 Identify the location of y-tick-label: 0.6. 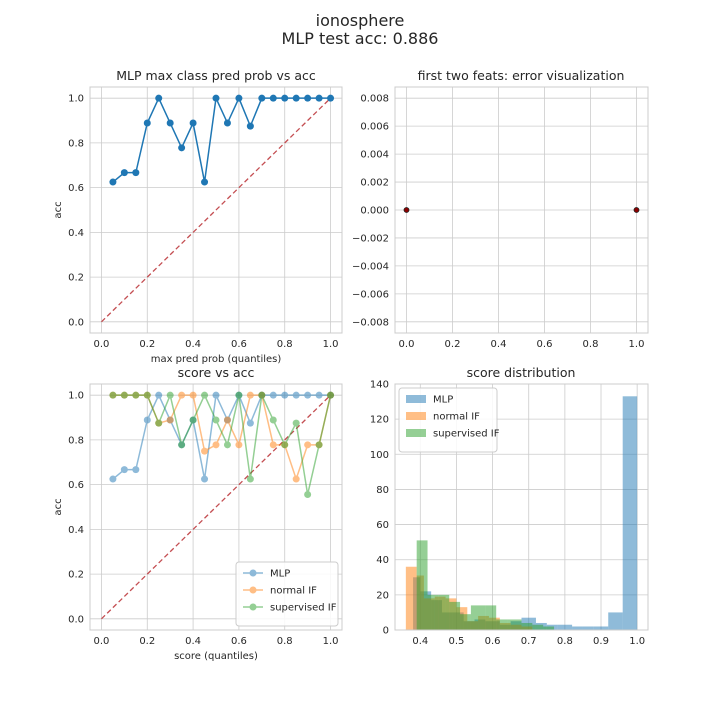
(76, 485).